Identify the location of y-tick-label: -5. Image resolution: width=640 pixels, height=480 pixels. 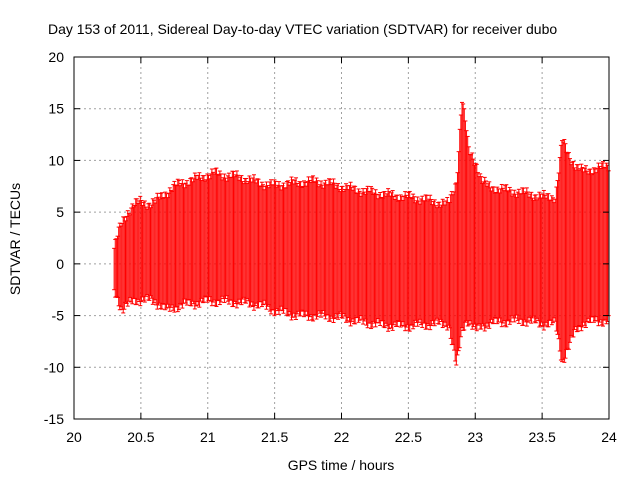
(58, 316).